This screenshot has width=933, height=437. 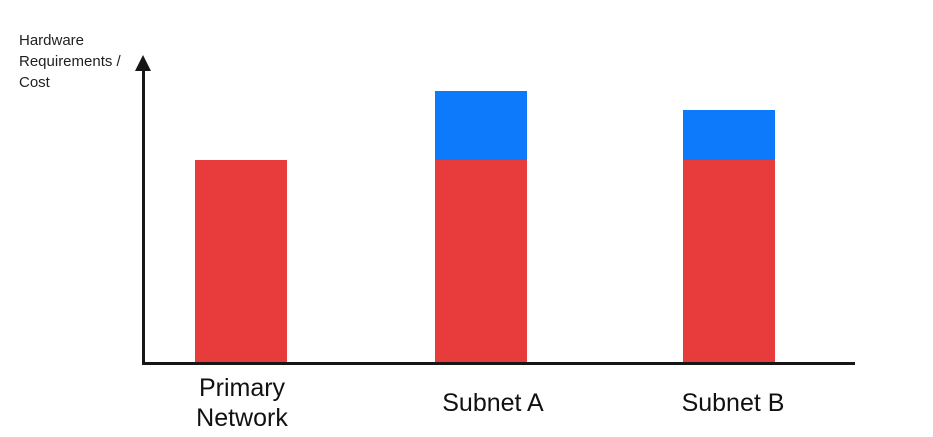 What do you see at coordinates (70, 61) in the screenshot?
I see `y-axis-label: Hardware Requirements / Cost` at bounding box center [70, 61].